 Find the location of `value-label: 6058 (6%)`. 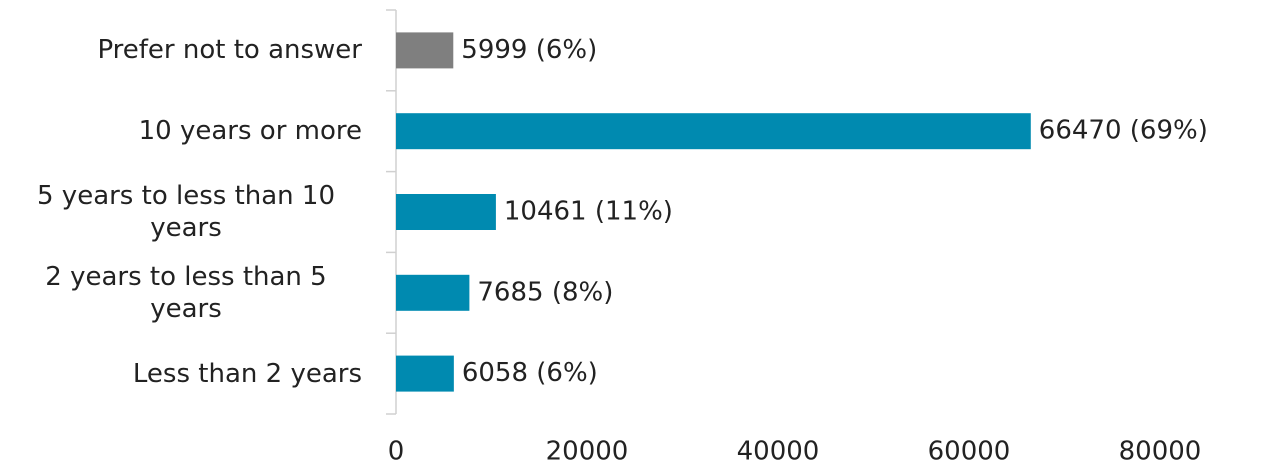

value-label: 6058 (6%) is located at coordinates (530, 373).